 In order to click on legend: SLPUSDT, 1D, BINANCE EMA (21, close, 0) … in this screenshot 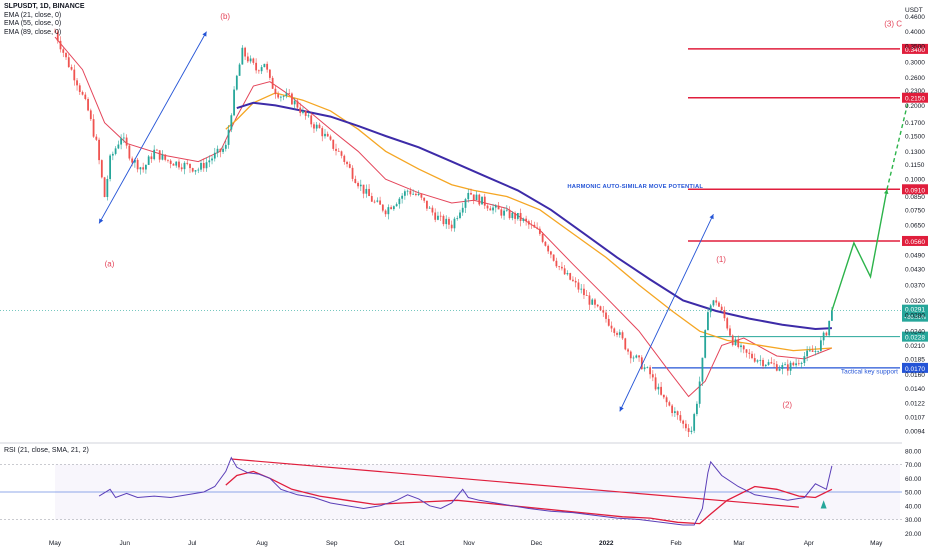, I will do `click(44, 20)`.